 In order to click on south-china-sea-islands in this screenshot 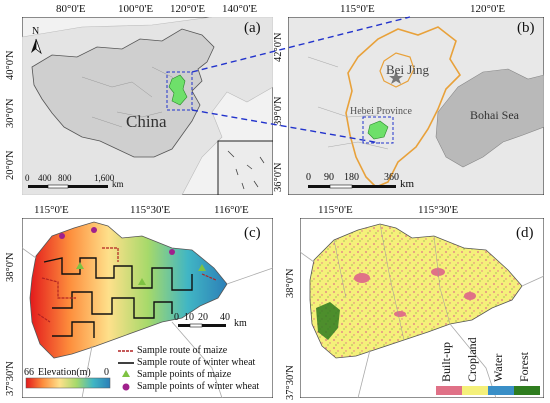, I will do `click(246, 170)`.